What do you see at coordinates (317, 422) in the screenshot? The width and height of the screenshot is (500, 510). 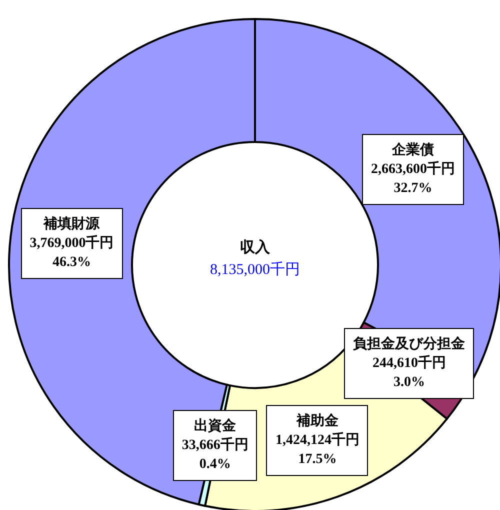 I see `slice-label: 補助金` at bounding box center [317, 422].